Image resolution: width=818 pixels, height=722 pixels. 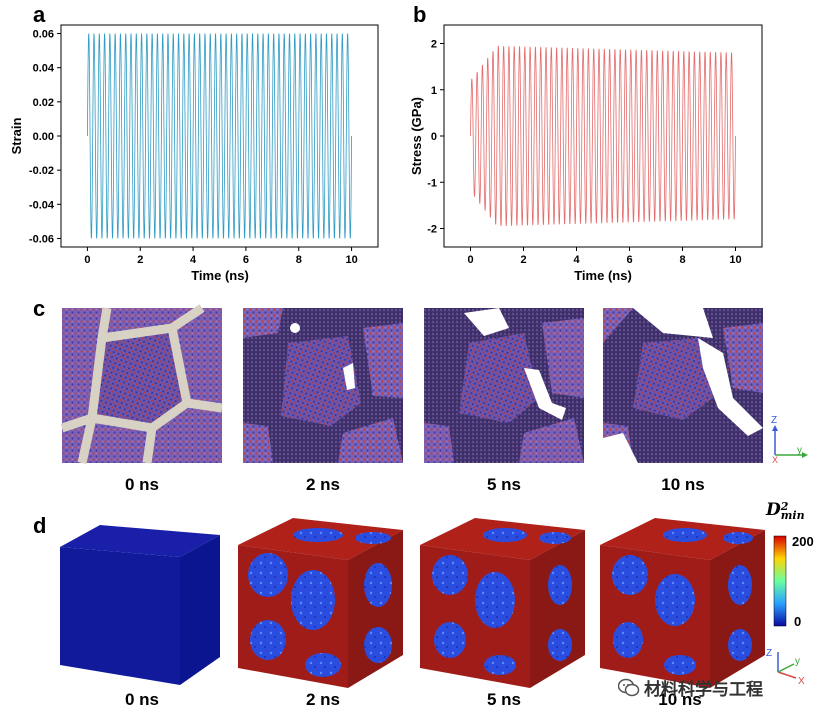 What do you see at coordinates (43, 35) in the screenshot?
I see `y-tick-label: 0.06` at bounding box center [43, 35].